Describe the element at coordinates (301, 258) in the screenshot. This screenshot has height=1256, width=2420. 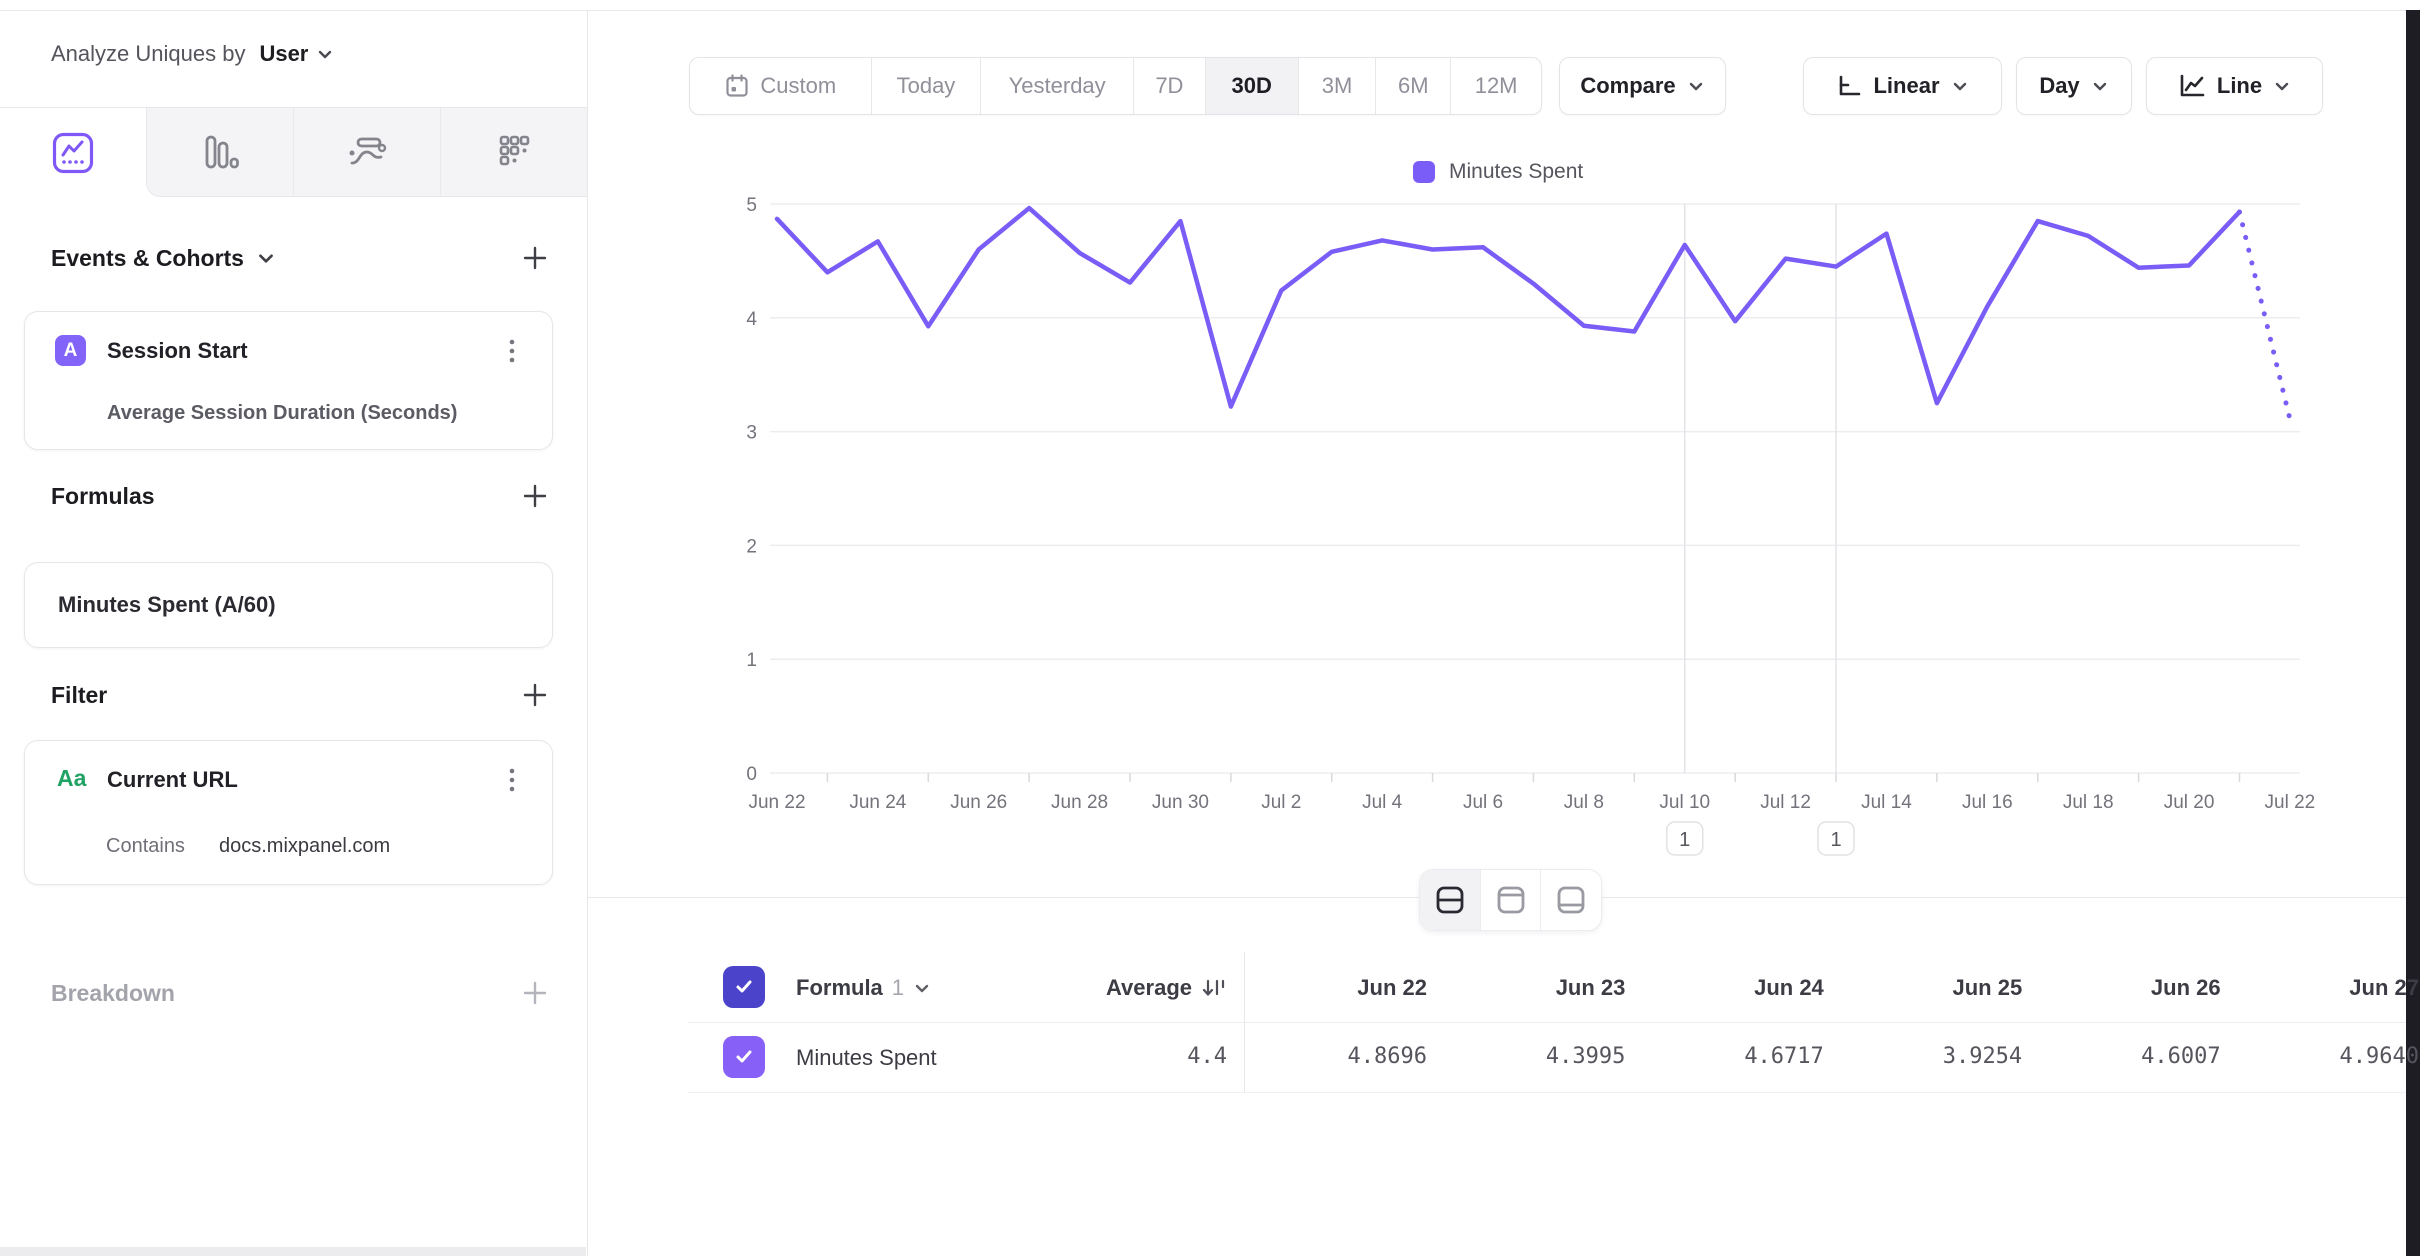
I see `events-cohorts-section-header: Events & Cohorts` at that location.